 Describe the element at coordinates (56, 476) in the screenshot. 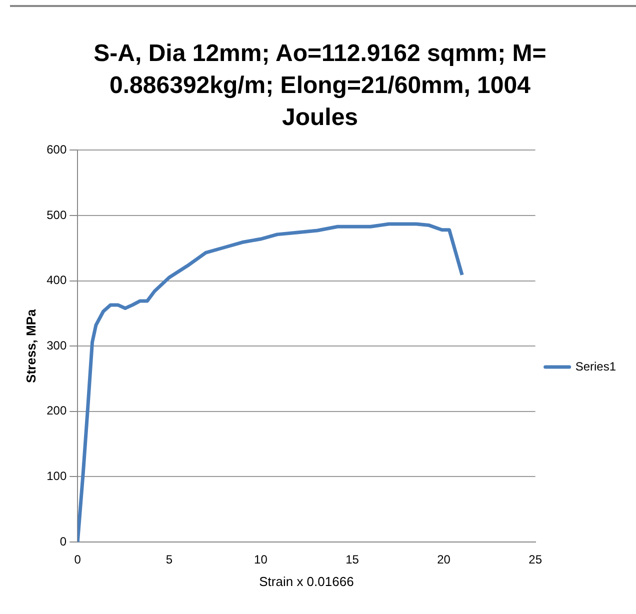

I see `y-tick-label: 100` at that location.